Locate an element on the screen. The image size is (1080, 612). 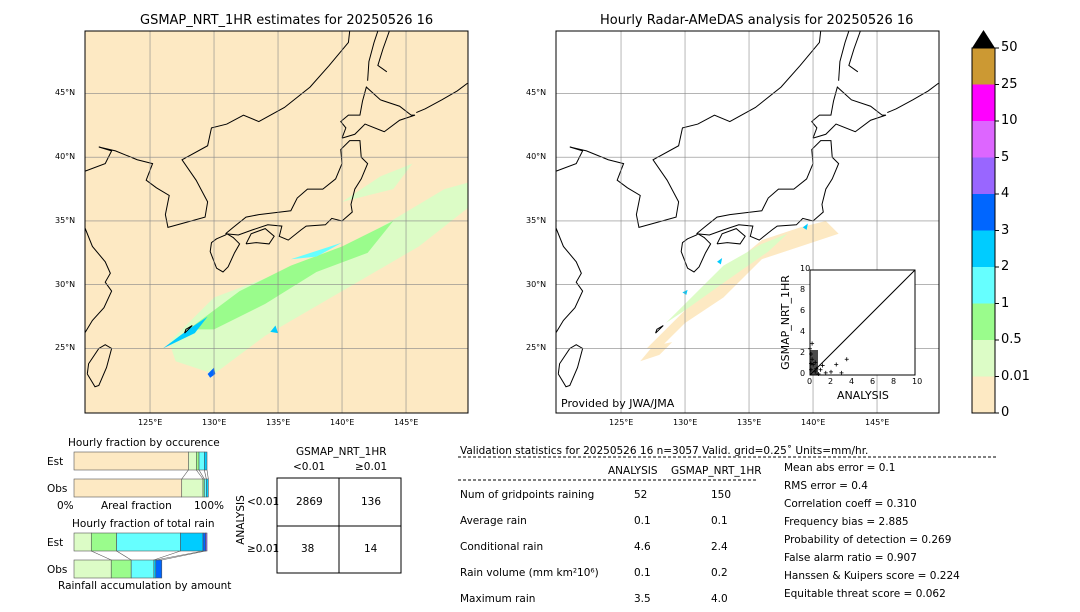
score-line: RMS error = 0.4 is located at coordinates (826, 486).